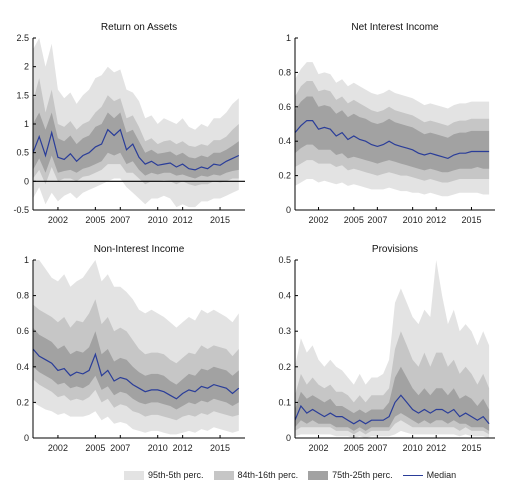 This screenshot has height=493, width=517. What do you see at coordinates (362, 475) in the screenshot?
I see `legend-label-75-25: 75th-25th perc.` at bounding box center [362, 475].